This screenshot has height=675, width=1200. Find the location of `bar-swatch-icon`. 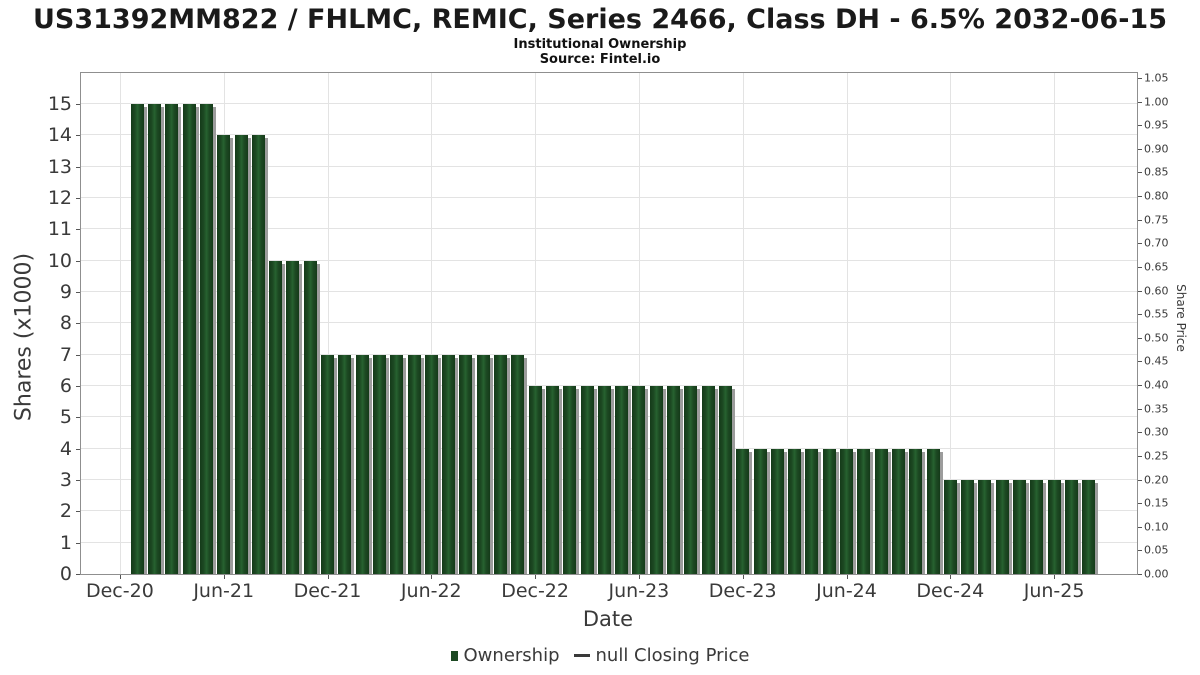

bar-swatch-icon is located at coordinates (454, 655).